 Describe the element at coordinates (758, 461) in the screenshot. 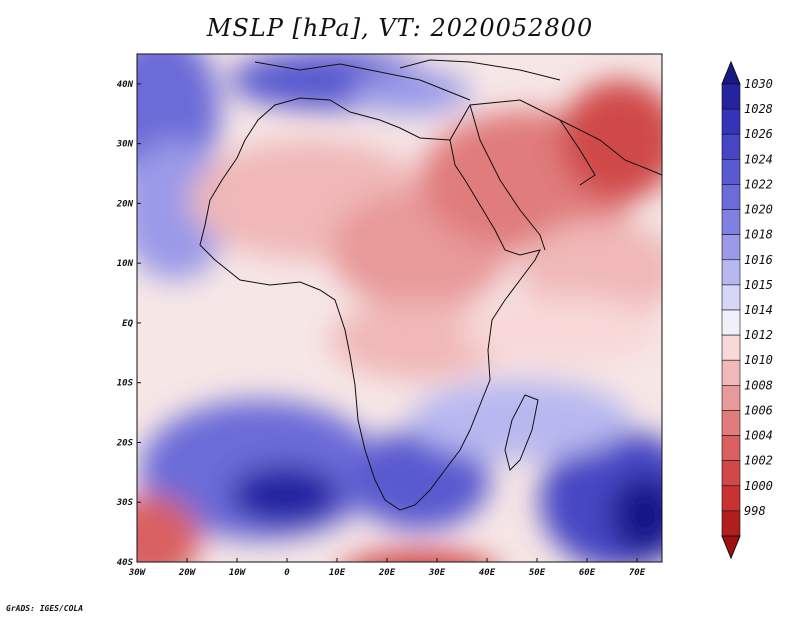

I see `colorbar-label: 1002` at that location.